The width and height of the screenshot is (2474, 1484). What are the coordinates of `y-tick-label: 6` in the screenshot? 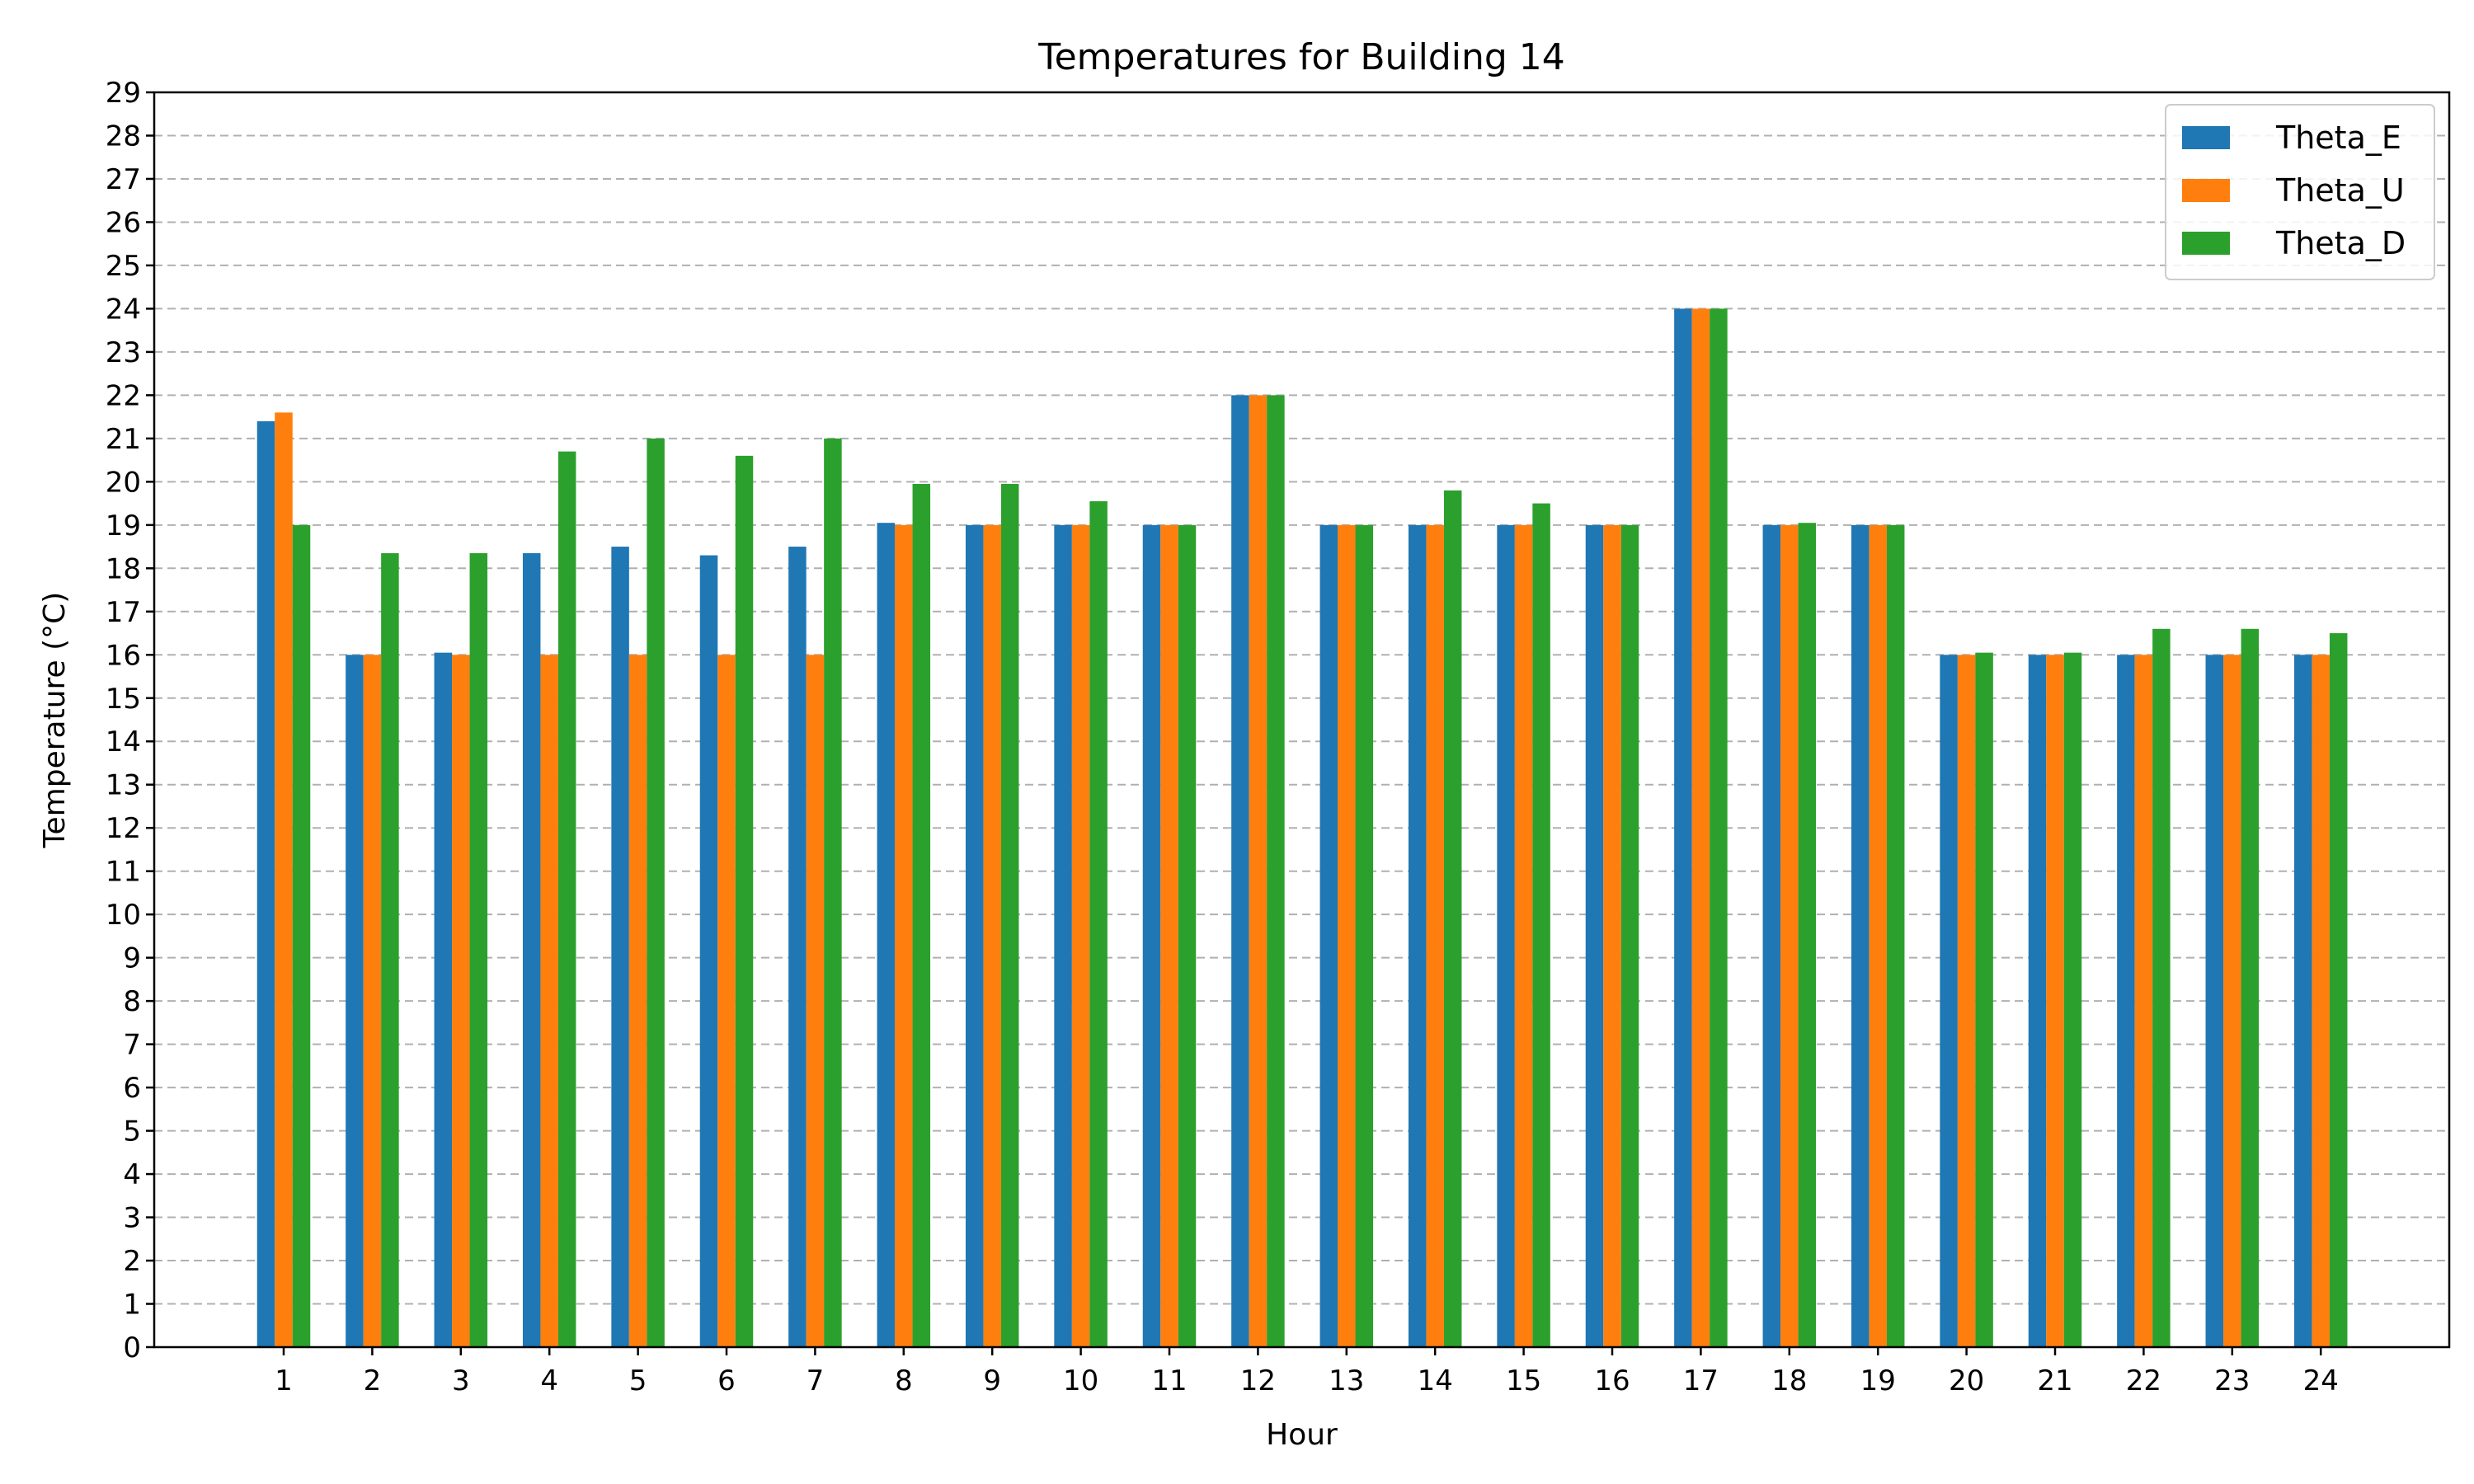 It's located at (132, 1088).